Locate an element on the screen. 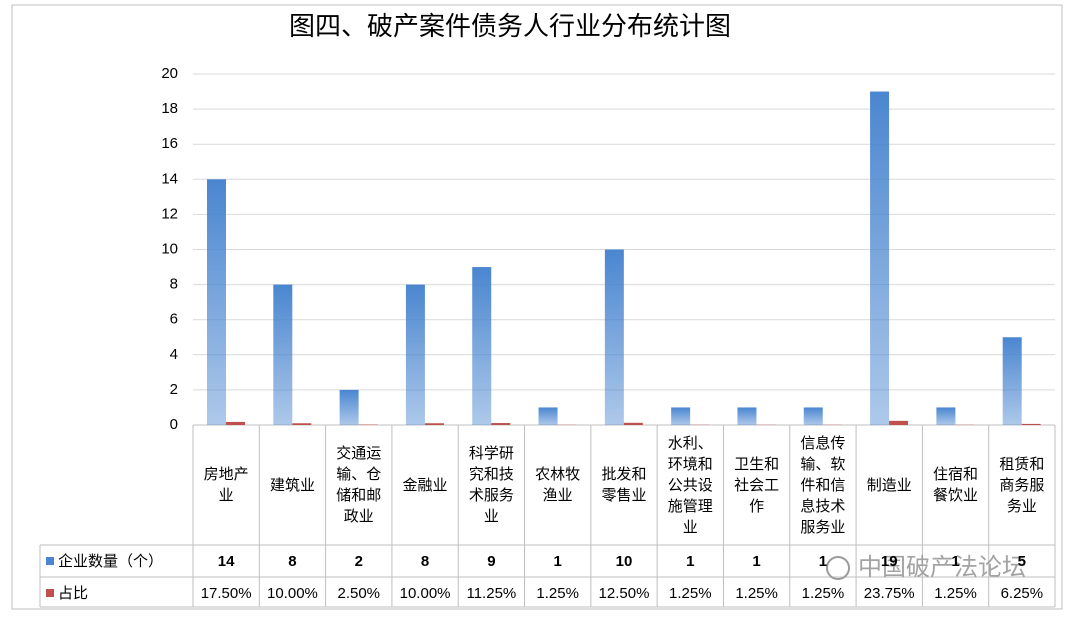  table-value: 2.50% is located at coordinates (359, 593).